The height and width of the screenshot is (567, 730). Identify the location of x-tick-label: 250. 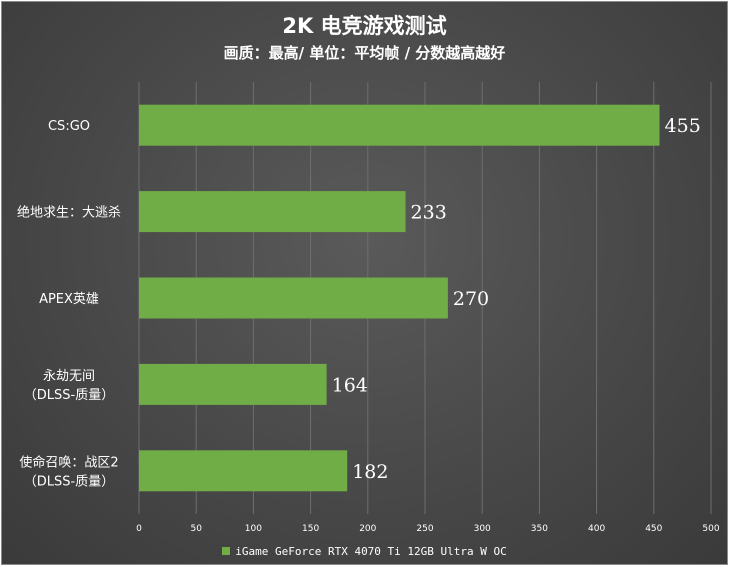
(424, 529).